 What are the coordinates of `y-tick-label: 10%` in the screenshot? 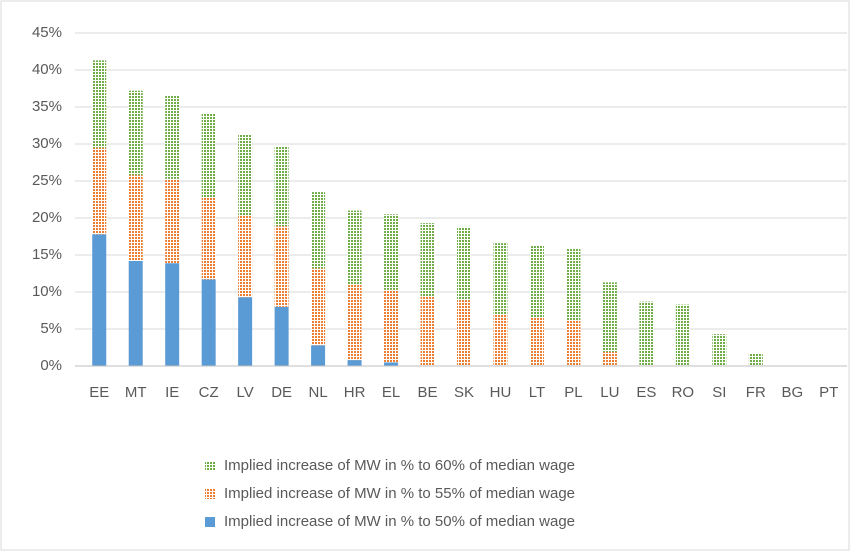 It's located at (47, 291).